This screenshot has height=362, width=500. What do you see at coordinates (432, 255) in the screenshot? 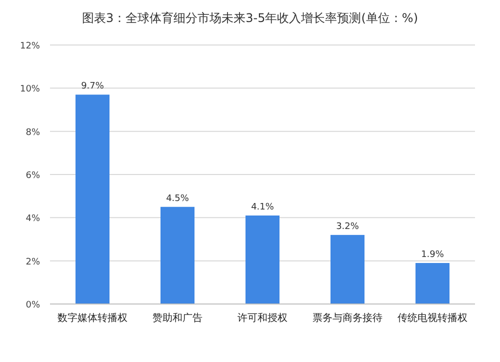
I see `data-label: 1.9%` at bounding box center [432, 255].